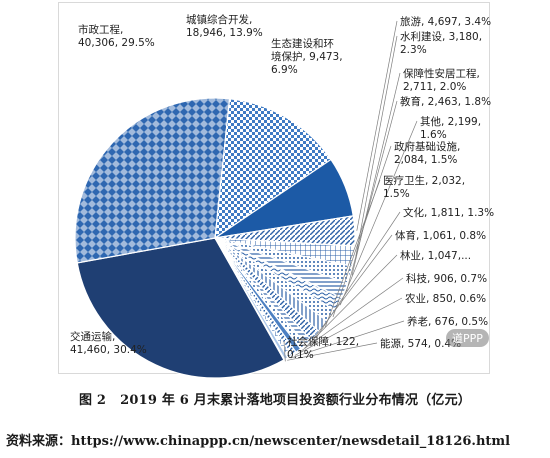 Image resolution: width=550 pixels, height=458 pixels. Describe the element at coordinates (467, 338) in the screenshot. I see `watermark: 道PPP` at that location.